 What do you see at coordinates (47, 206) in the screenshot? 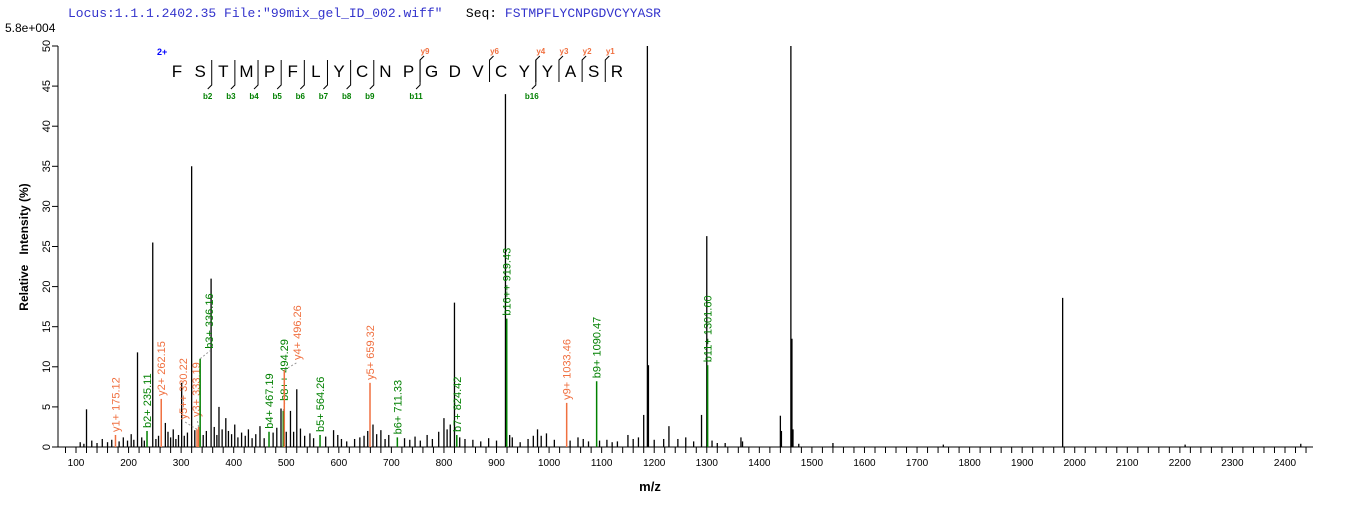
I see `y-tick-label: 30` at bounding box center [47, 206].